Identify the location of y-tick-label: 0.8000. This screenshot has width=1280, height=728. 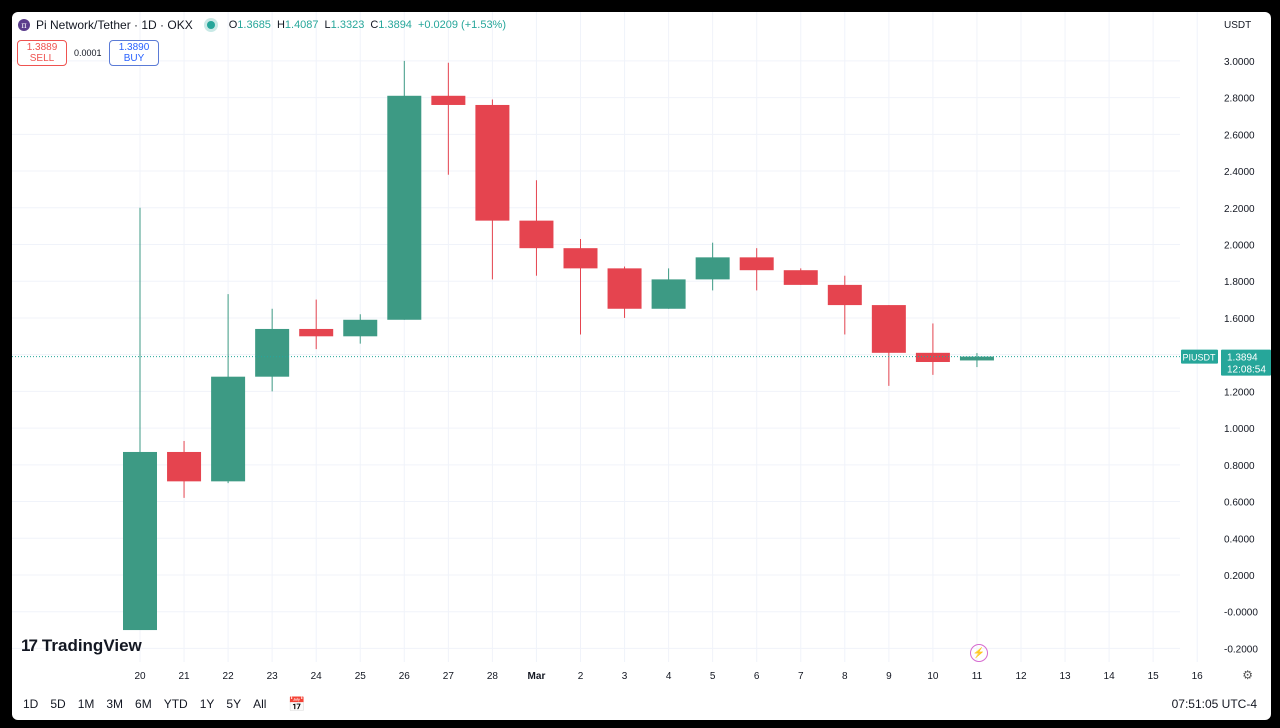
(1239, 466).